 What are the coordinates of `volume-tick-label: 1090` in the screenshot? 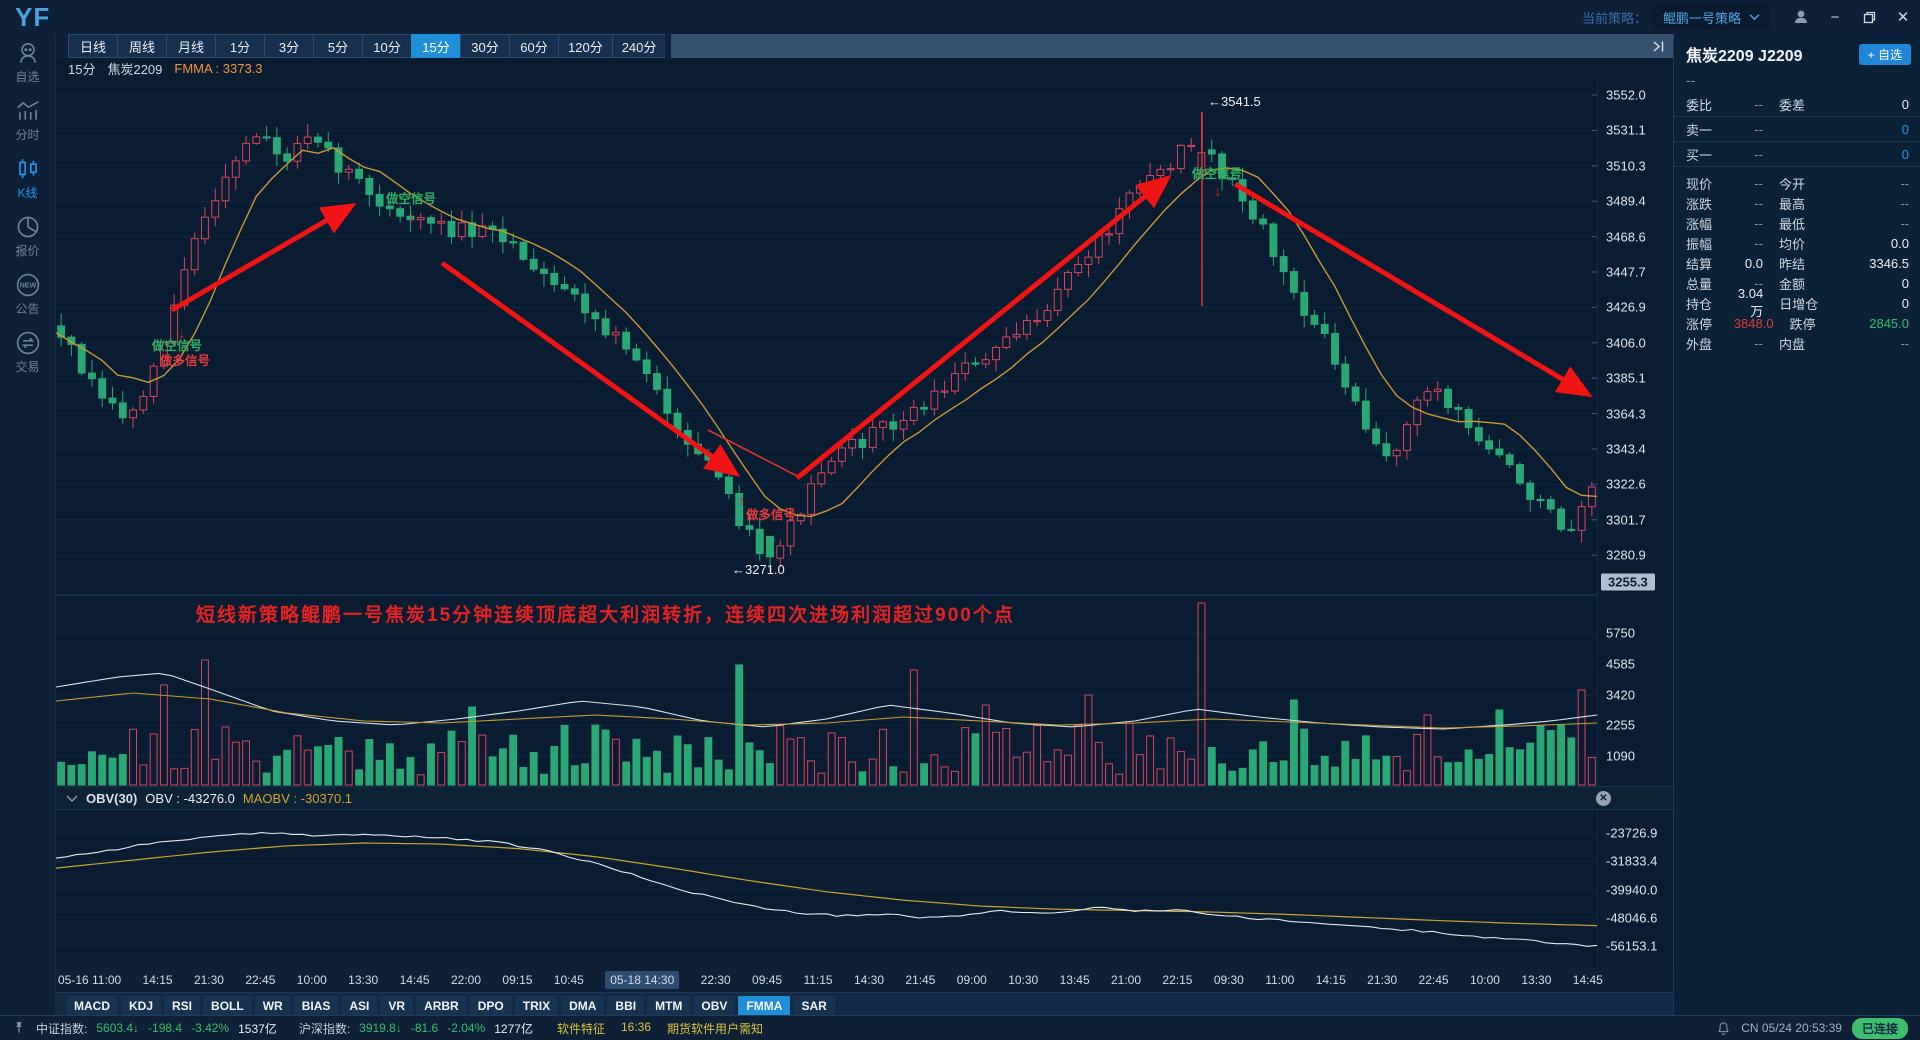 It's located at (1620, 756).